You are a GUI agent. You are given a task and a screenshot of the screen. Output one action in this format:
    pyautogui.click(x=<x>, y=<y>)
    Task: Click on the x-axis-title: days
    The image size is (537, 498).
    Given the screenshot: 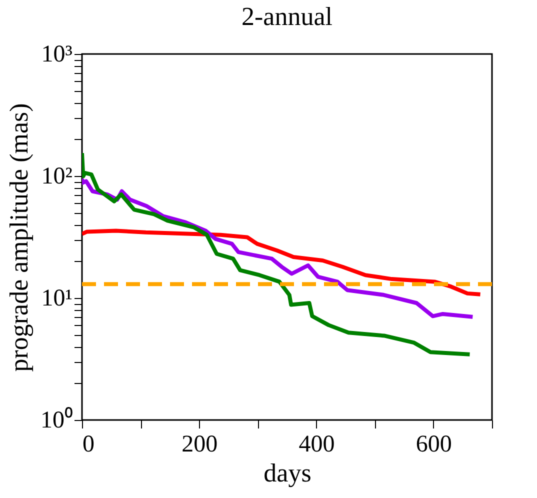 What is the action you would take?
    pyautogui.click(x=288, y=473)
    